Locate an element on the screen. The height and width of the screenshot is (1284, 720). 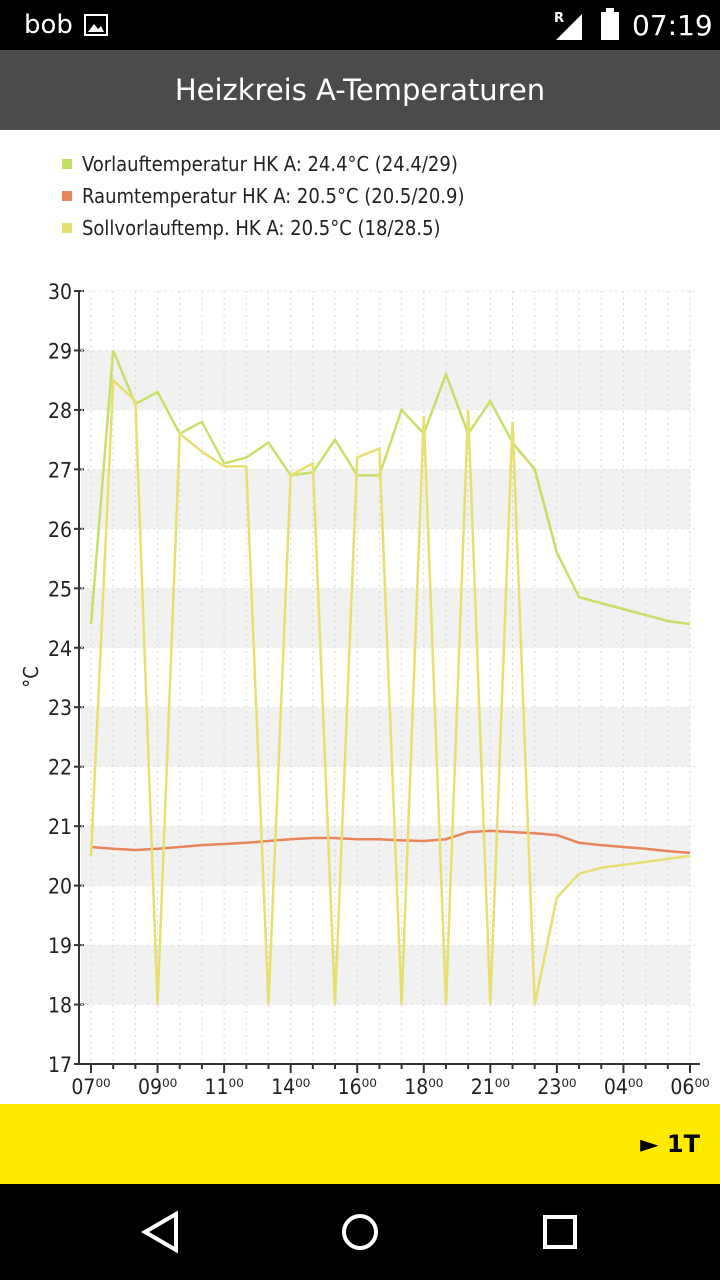
clock: 07:19 is located at coordinates (672, 25).